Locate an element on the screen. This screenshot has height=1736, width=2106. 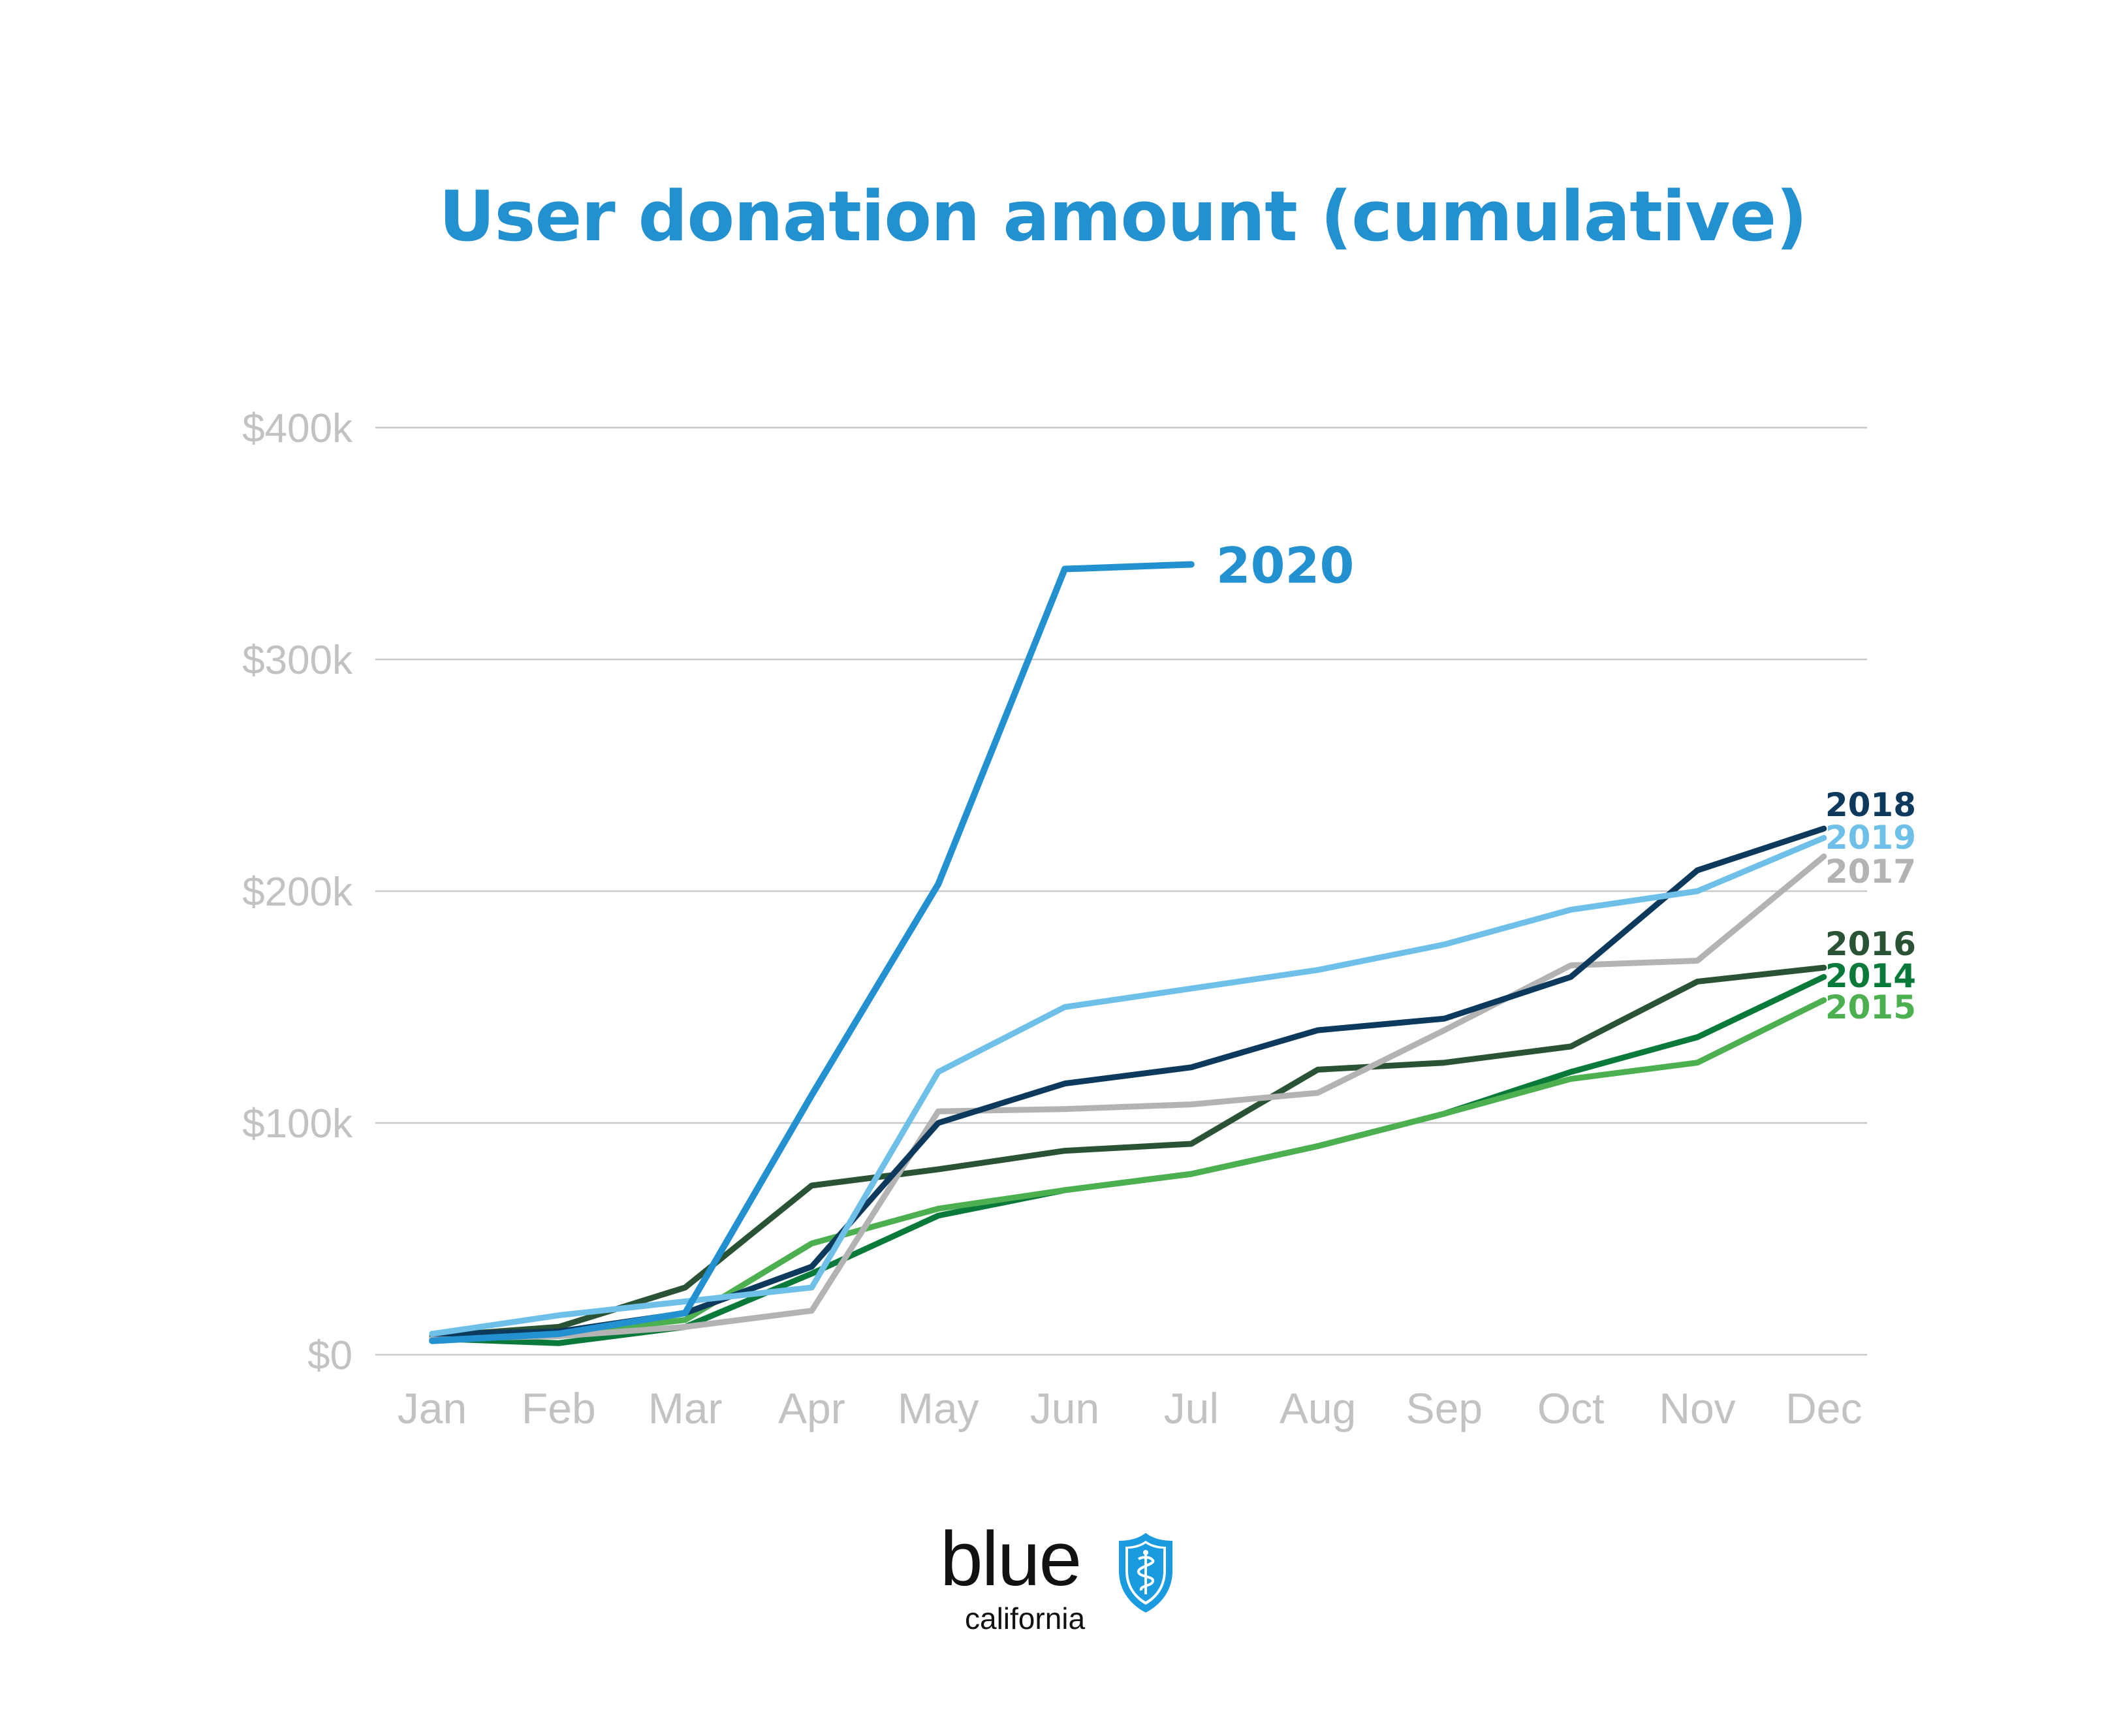
y-tick-label: $200k is located at coordinates (297, 892).